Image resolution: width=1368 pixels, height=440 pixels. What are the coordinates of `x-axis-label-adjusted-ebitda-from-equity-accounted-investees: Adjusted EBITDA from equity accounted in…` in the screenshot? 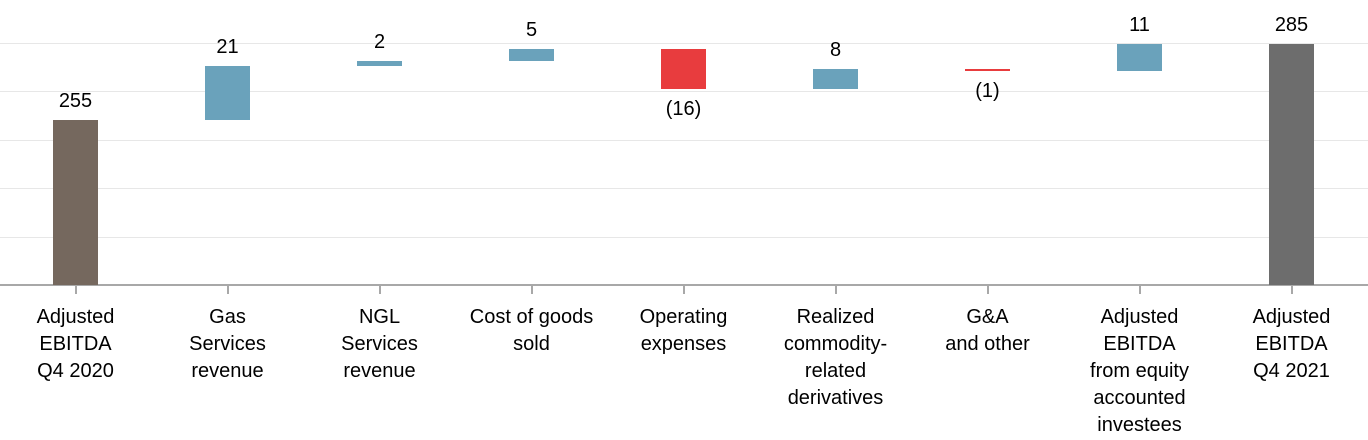 It's located at (1139, 371).